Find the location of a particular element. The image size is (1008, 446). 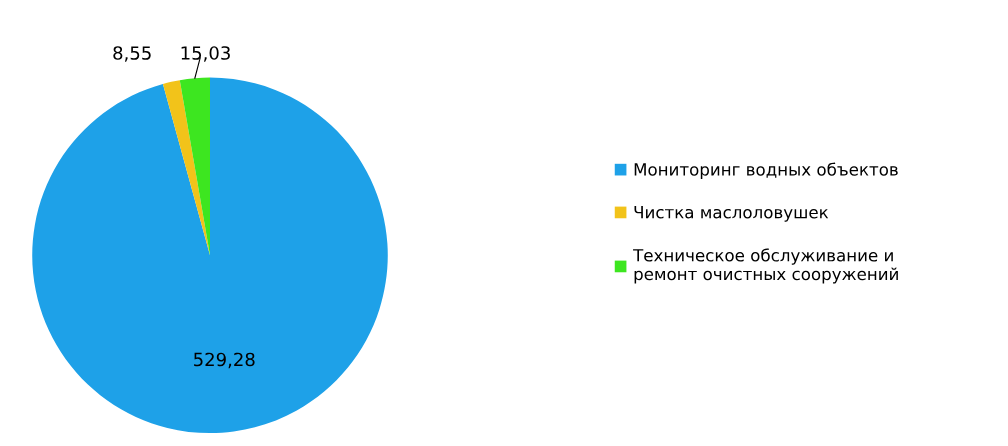

data-label: 15,03 is located at coordinates (205, 54).